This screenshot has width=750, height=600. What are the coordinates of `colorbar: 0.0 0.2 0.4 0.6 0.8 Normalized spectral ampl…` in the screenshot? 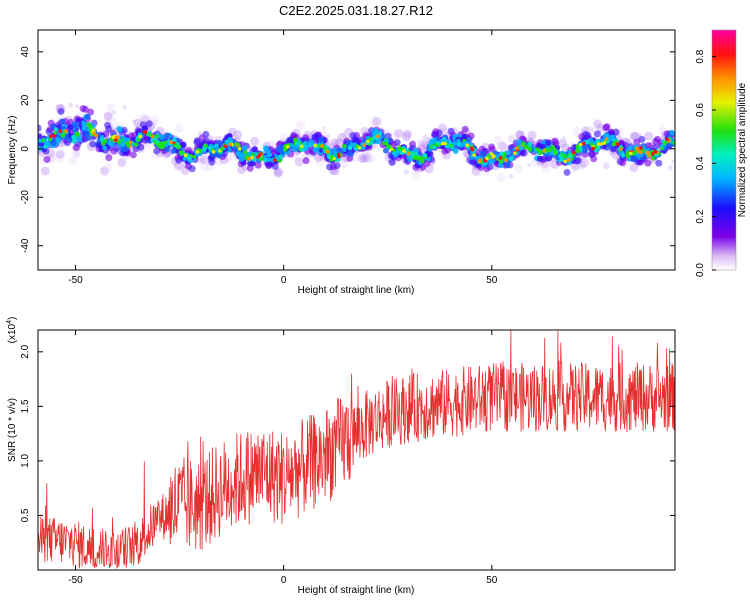 It's located at (721, 153).